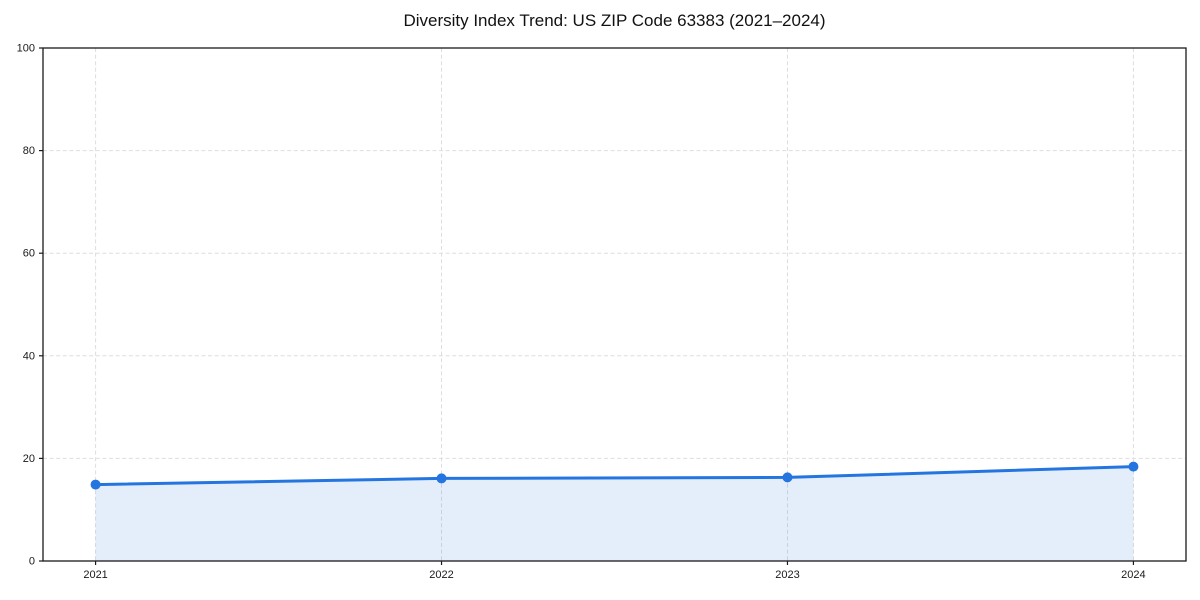 The height and width of the screenshot is (600, 1200). Describe the element at coordinates (441, 575) in the screenshot. I see `x-tick-label: 2022` at that location.